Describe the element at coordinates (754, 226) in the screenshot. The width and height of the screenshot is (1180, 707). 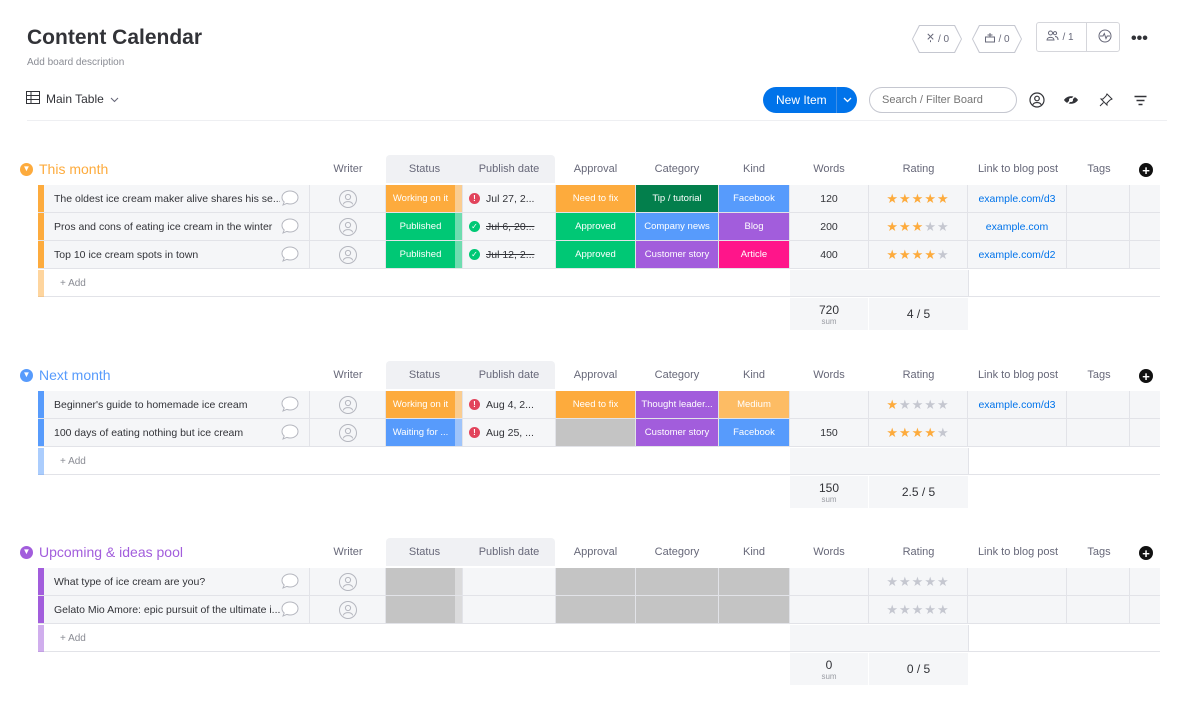
I see `kind-cell: Blog` at that location.